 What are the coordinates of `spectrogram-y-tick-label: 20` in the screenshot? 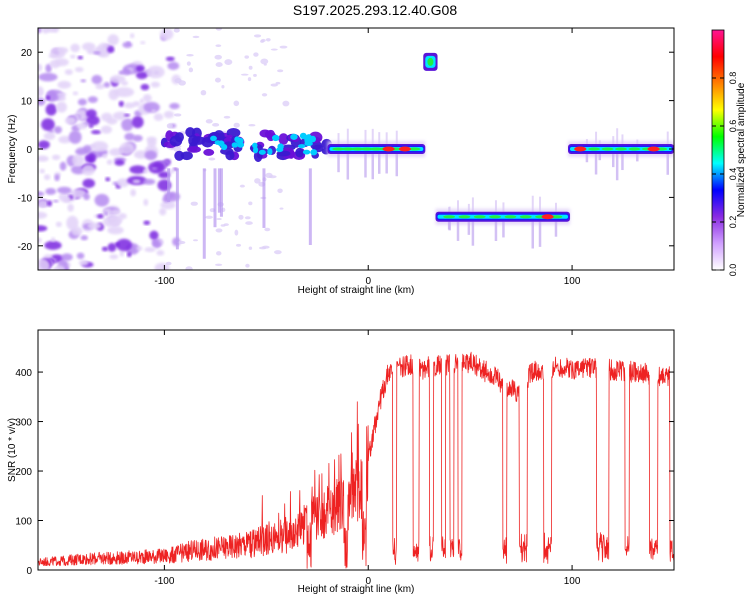 It's located at (27, 53).